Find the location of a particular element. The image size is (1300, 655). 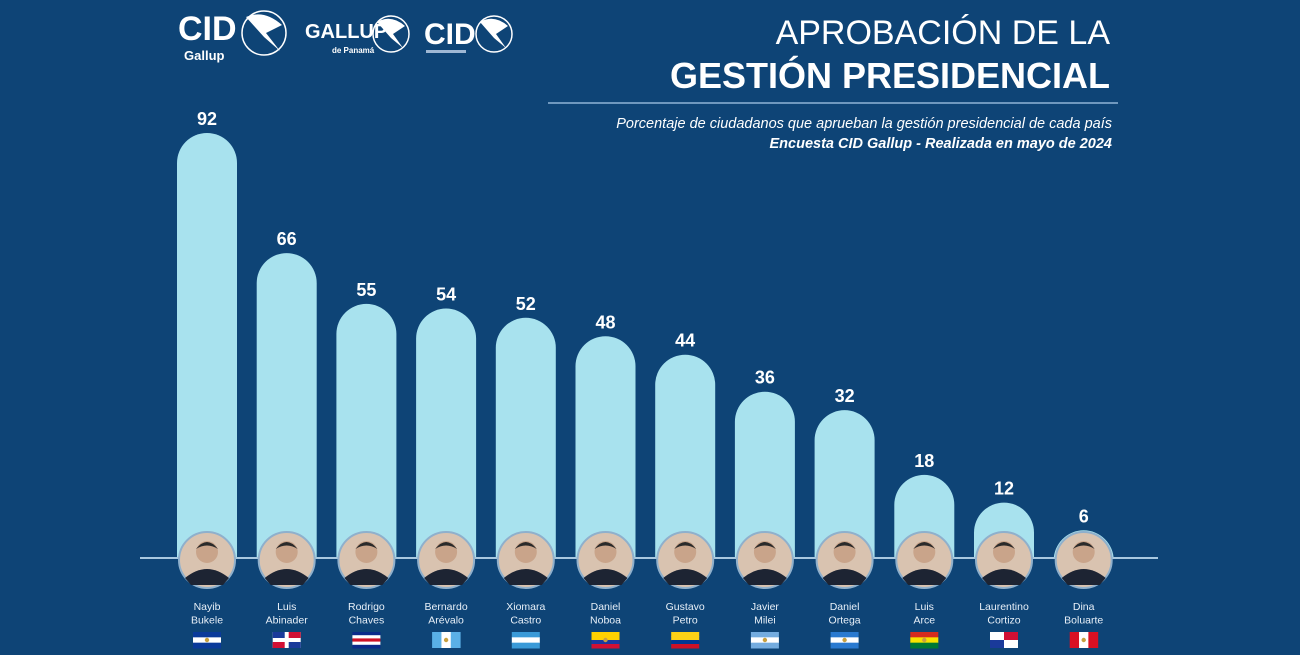

logo-subtext: Gallup is located at coordinates (204, 55).